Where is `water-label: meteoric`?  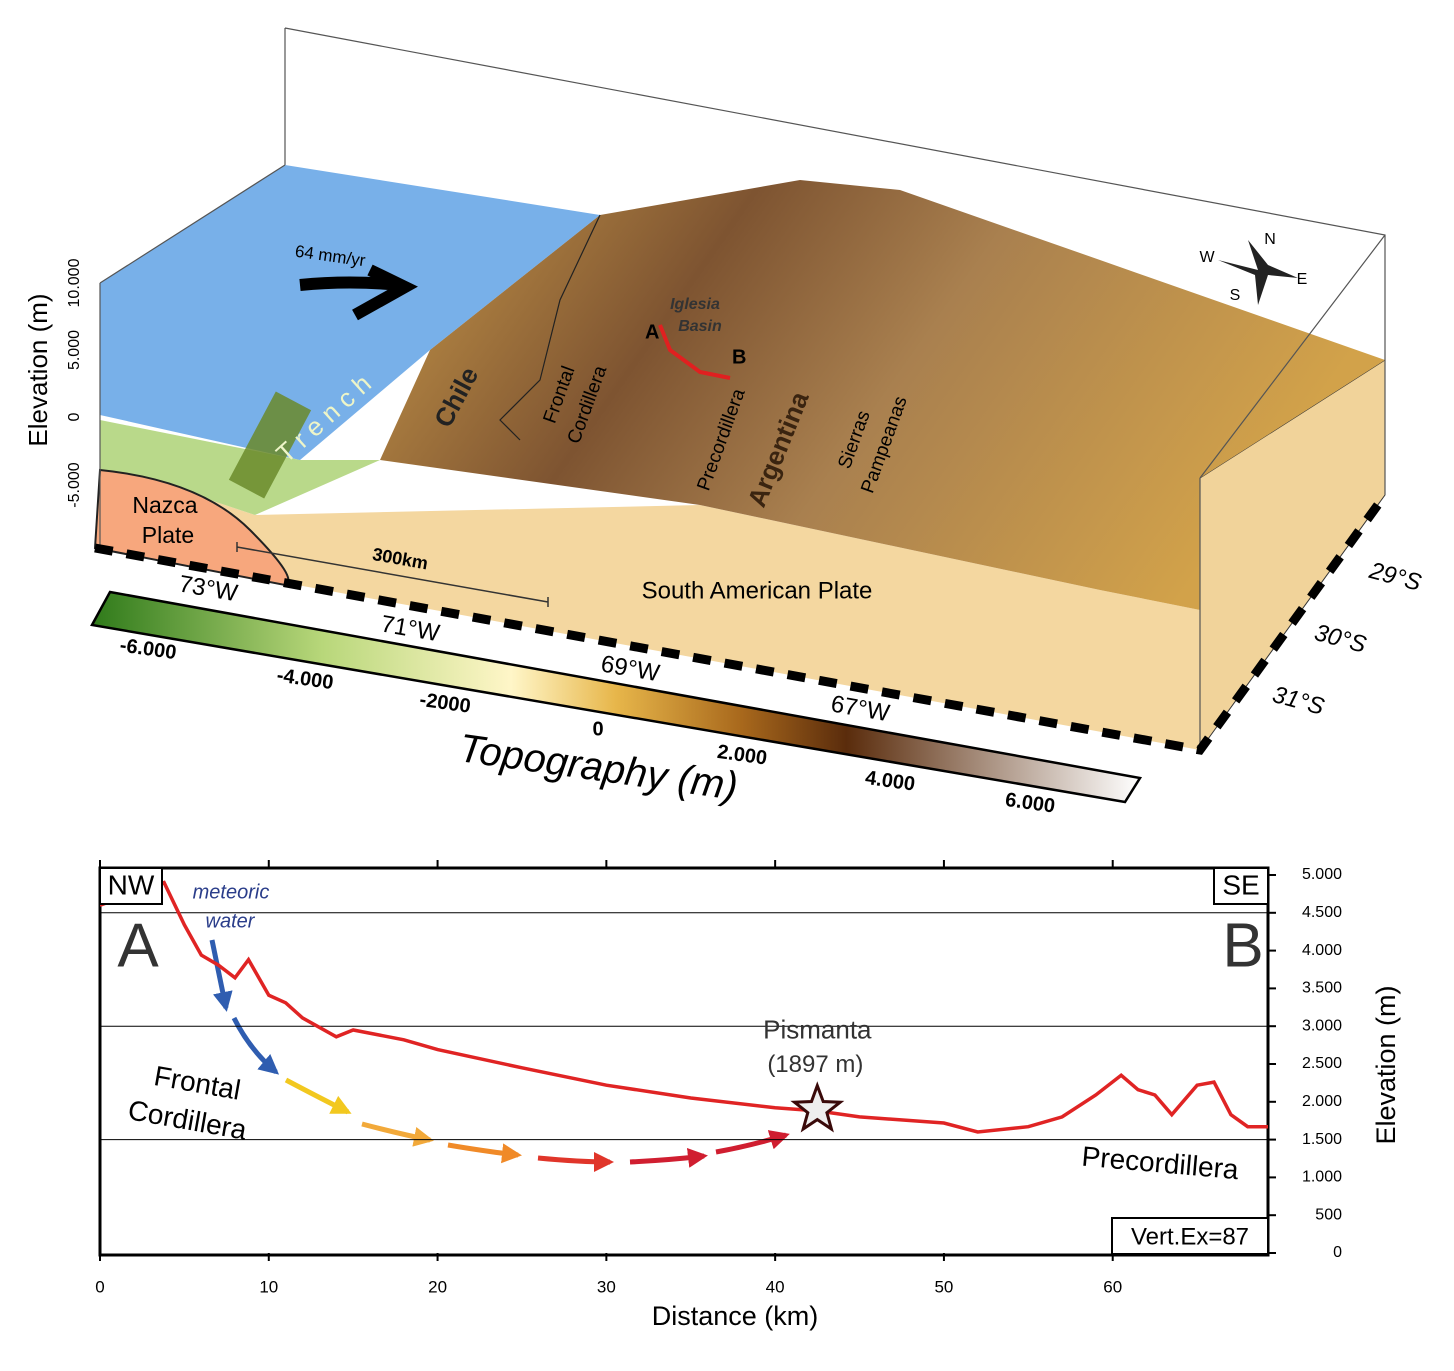
water-label: meteoric is located at coordinates (231, 892).